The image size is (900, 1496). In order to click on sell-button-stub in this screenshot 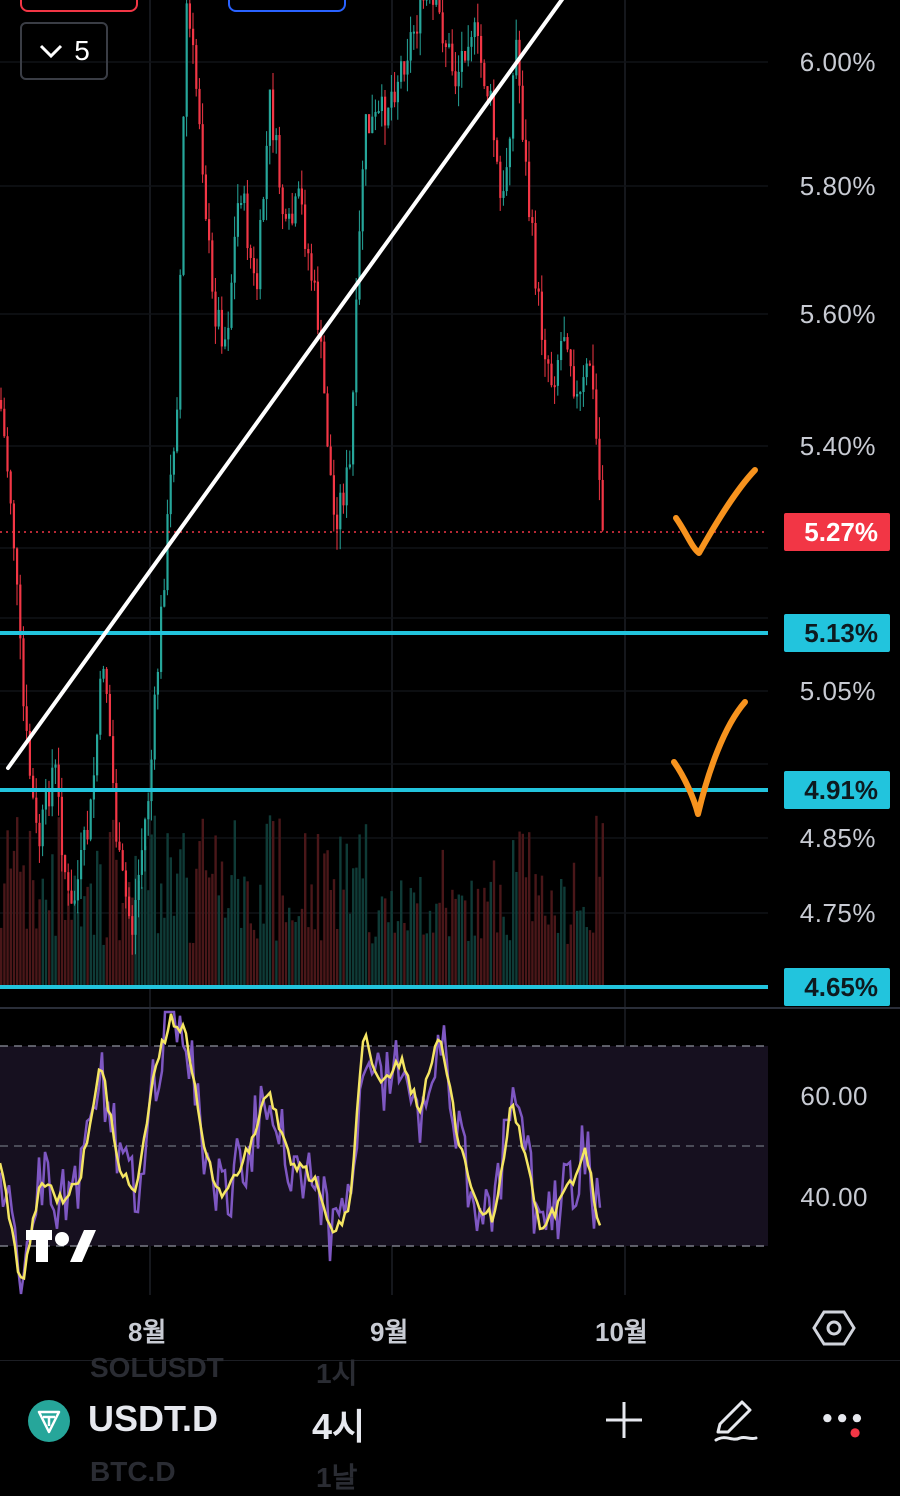, I will do `click(79, 6)`.